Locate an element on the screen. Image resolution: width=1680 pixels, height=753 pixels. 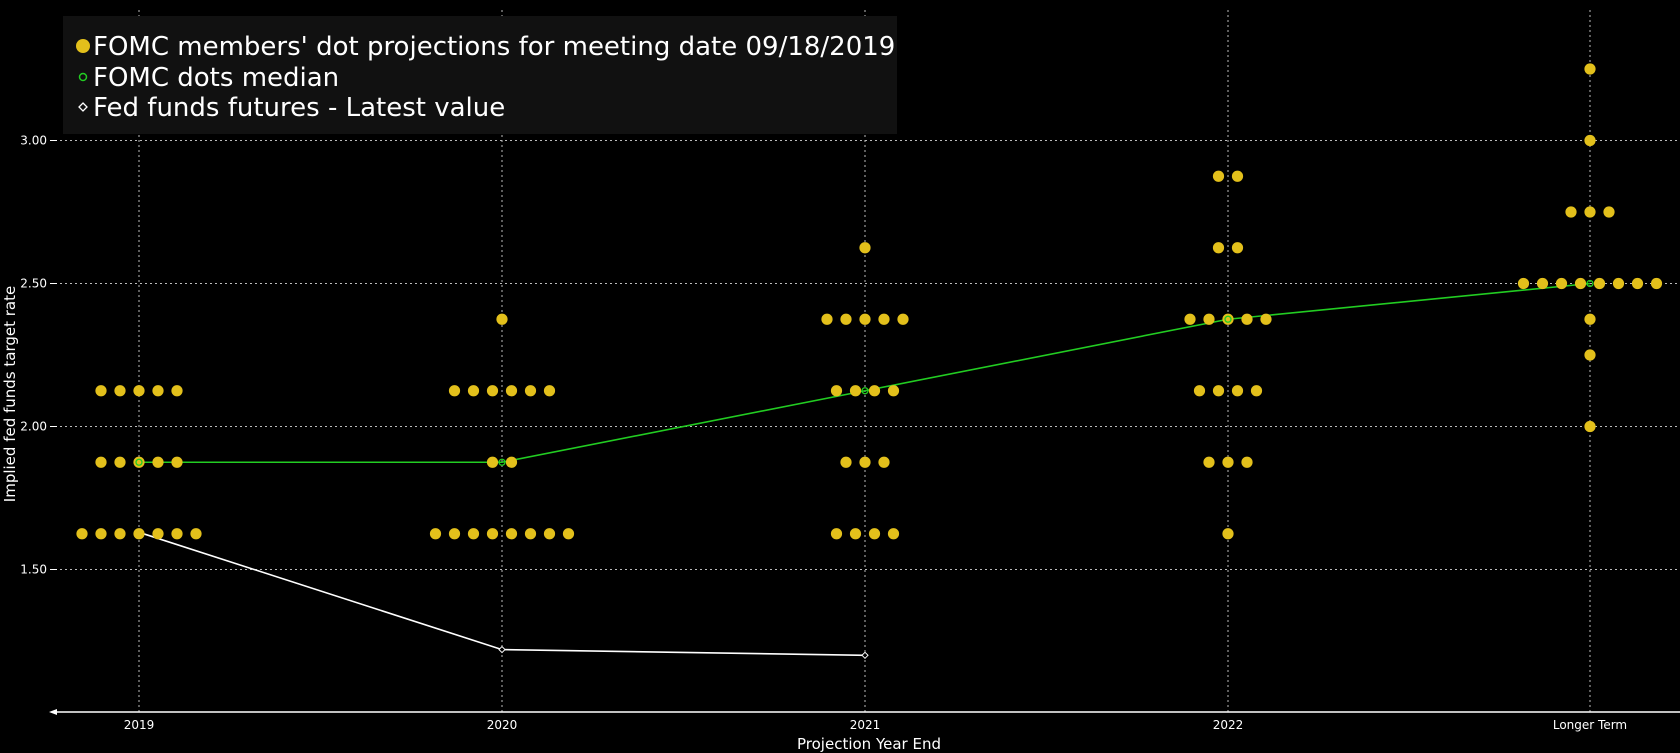
x-tick-label: 2021 is located at coordinates (865, 725).